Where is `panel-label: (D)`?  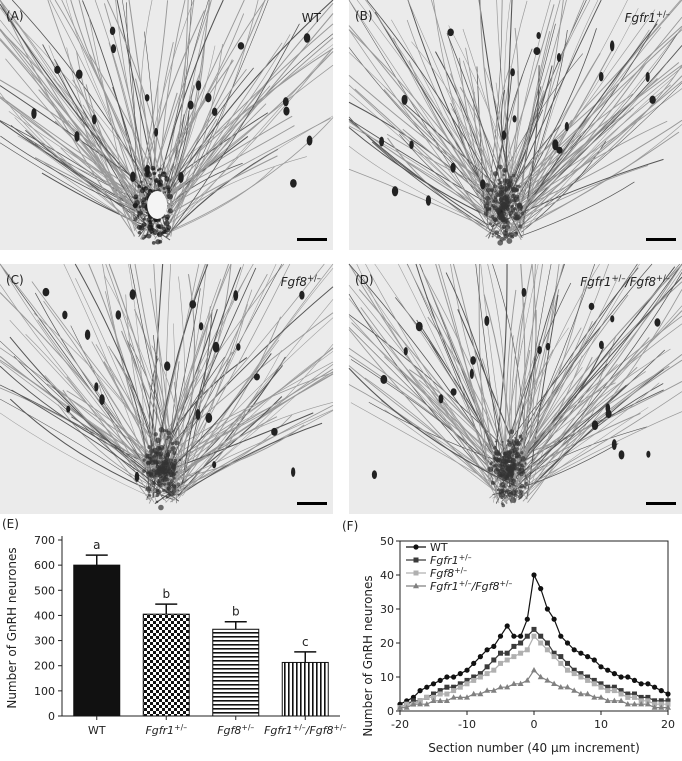
panel-label: (D) is located at coordinates (364, 280).